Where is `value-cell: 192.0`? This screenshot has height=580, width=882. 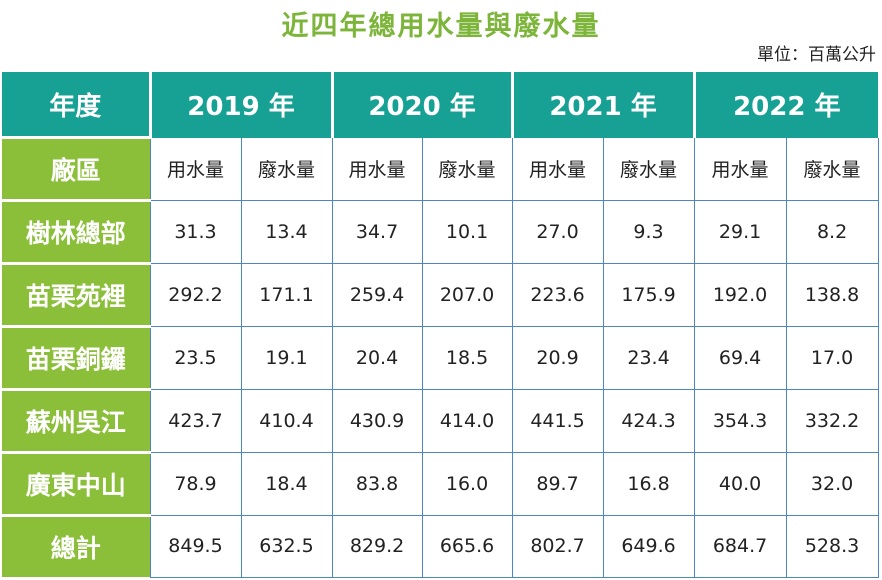 value-cell: 192.0 is located at coordinates (740, 295).